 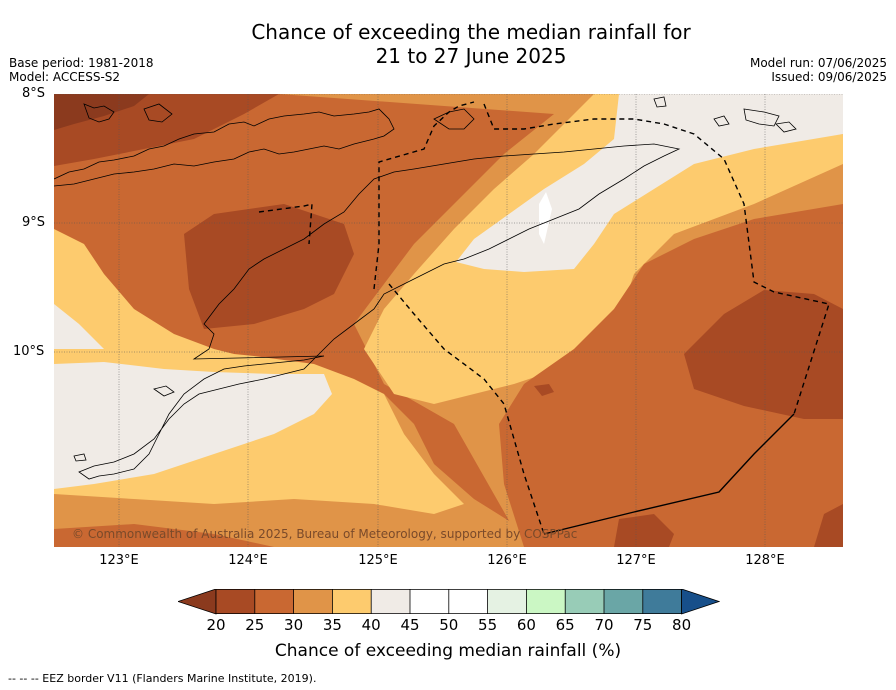 What do you see at coordinates (818, 63) in the screenshot?
I see `model-run: Model run: 07/06/2025` at bounding box center [818, 63].